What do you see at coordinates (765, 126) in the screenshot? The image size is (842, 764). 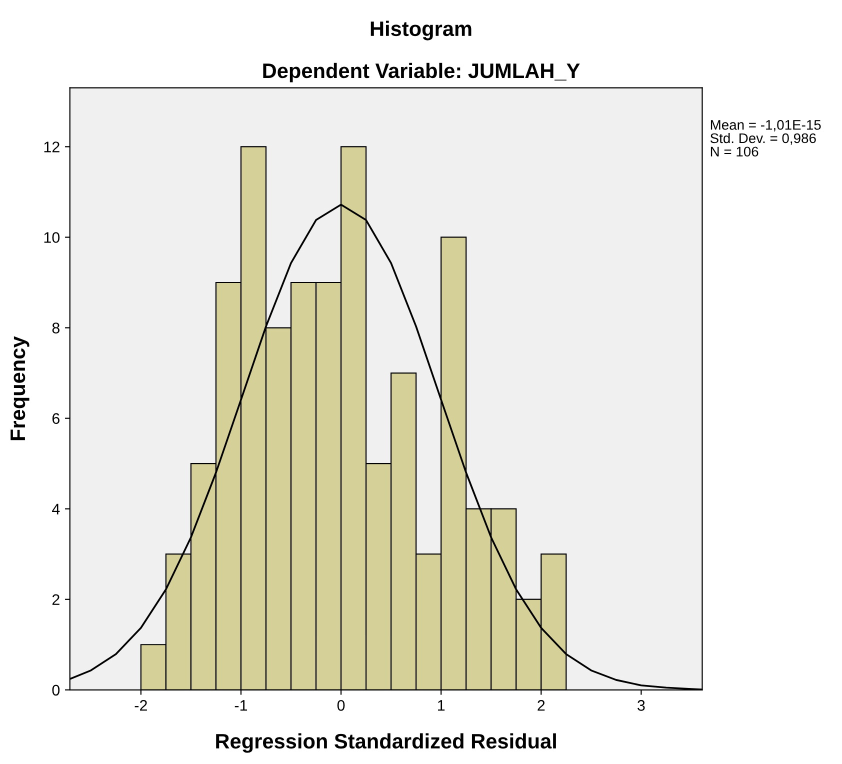 I see `text: Mean = -1,01E-15` at bounding box center [765, 126].